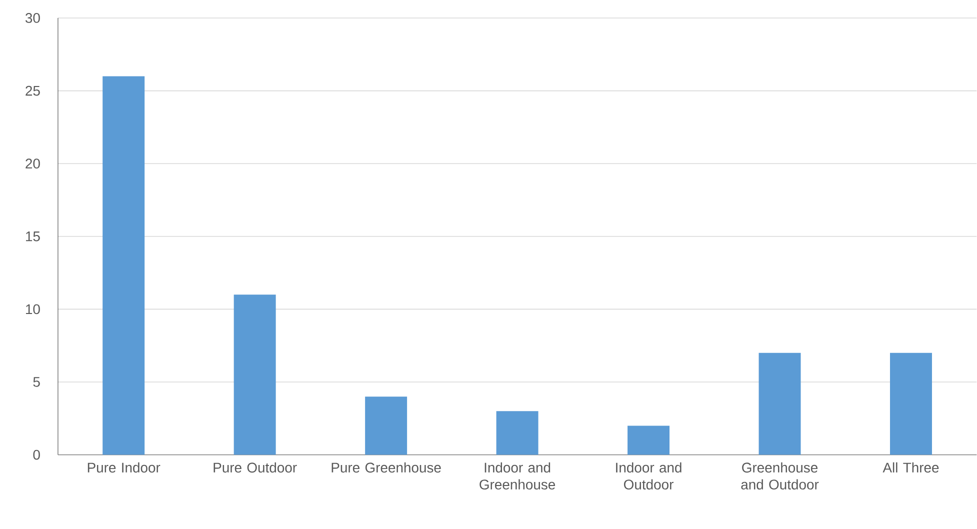  I want to click on x-tick-label: Pure Greenhouse, so click(386, 467).